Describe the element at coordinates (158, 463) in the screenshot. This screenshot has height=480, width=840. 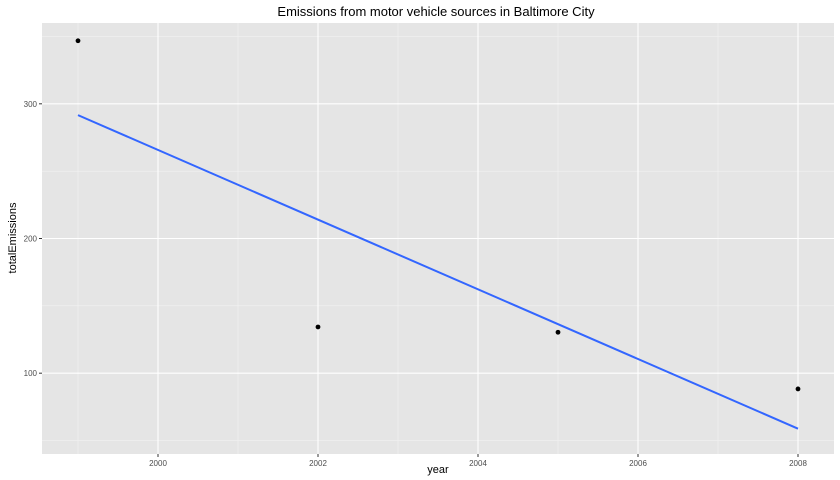
I see `x-tick-label: 2000` at that location.